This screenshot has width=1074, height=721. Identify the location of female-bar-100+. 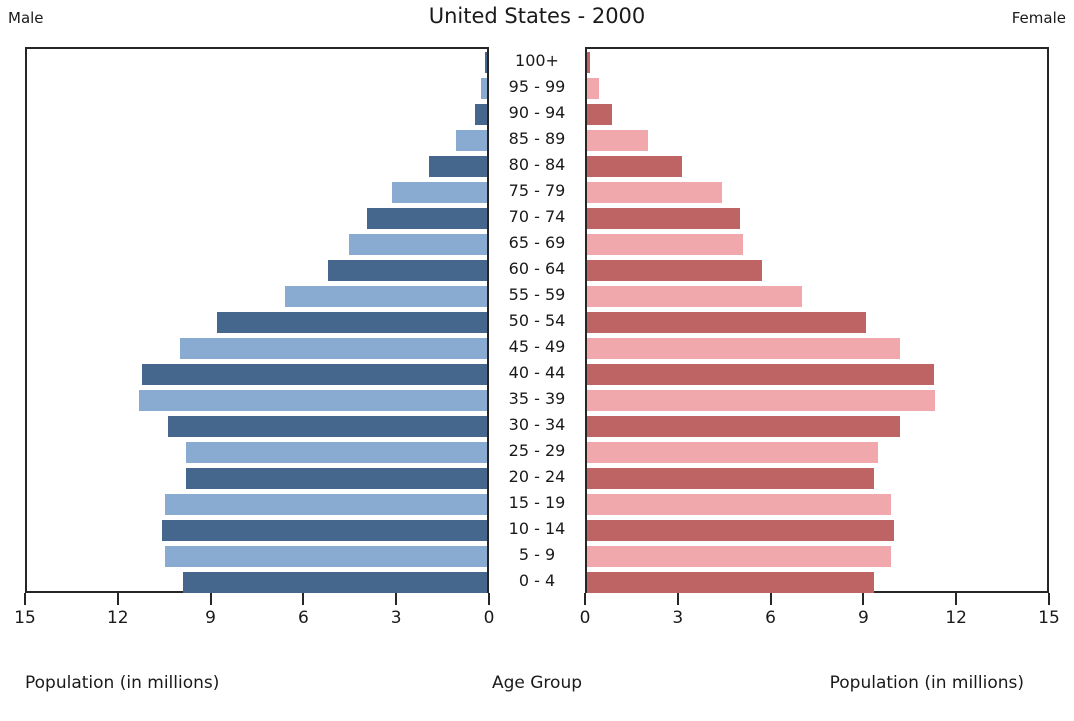
(589, 62).